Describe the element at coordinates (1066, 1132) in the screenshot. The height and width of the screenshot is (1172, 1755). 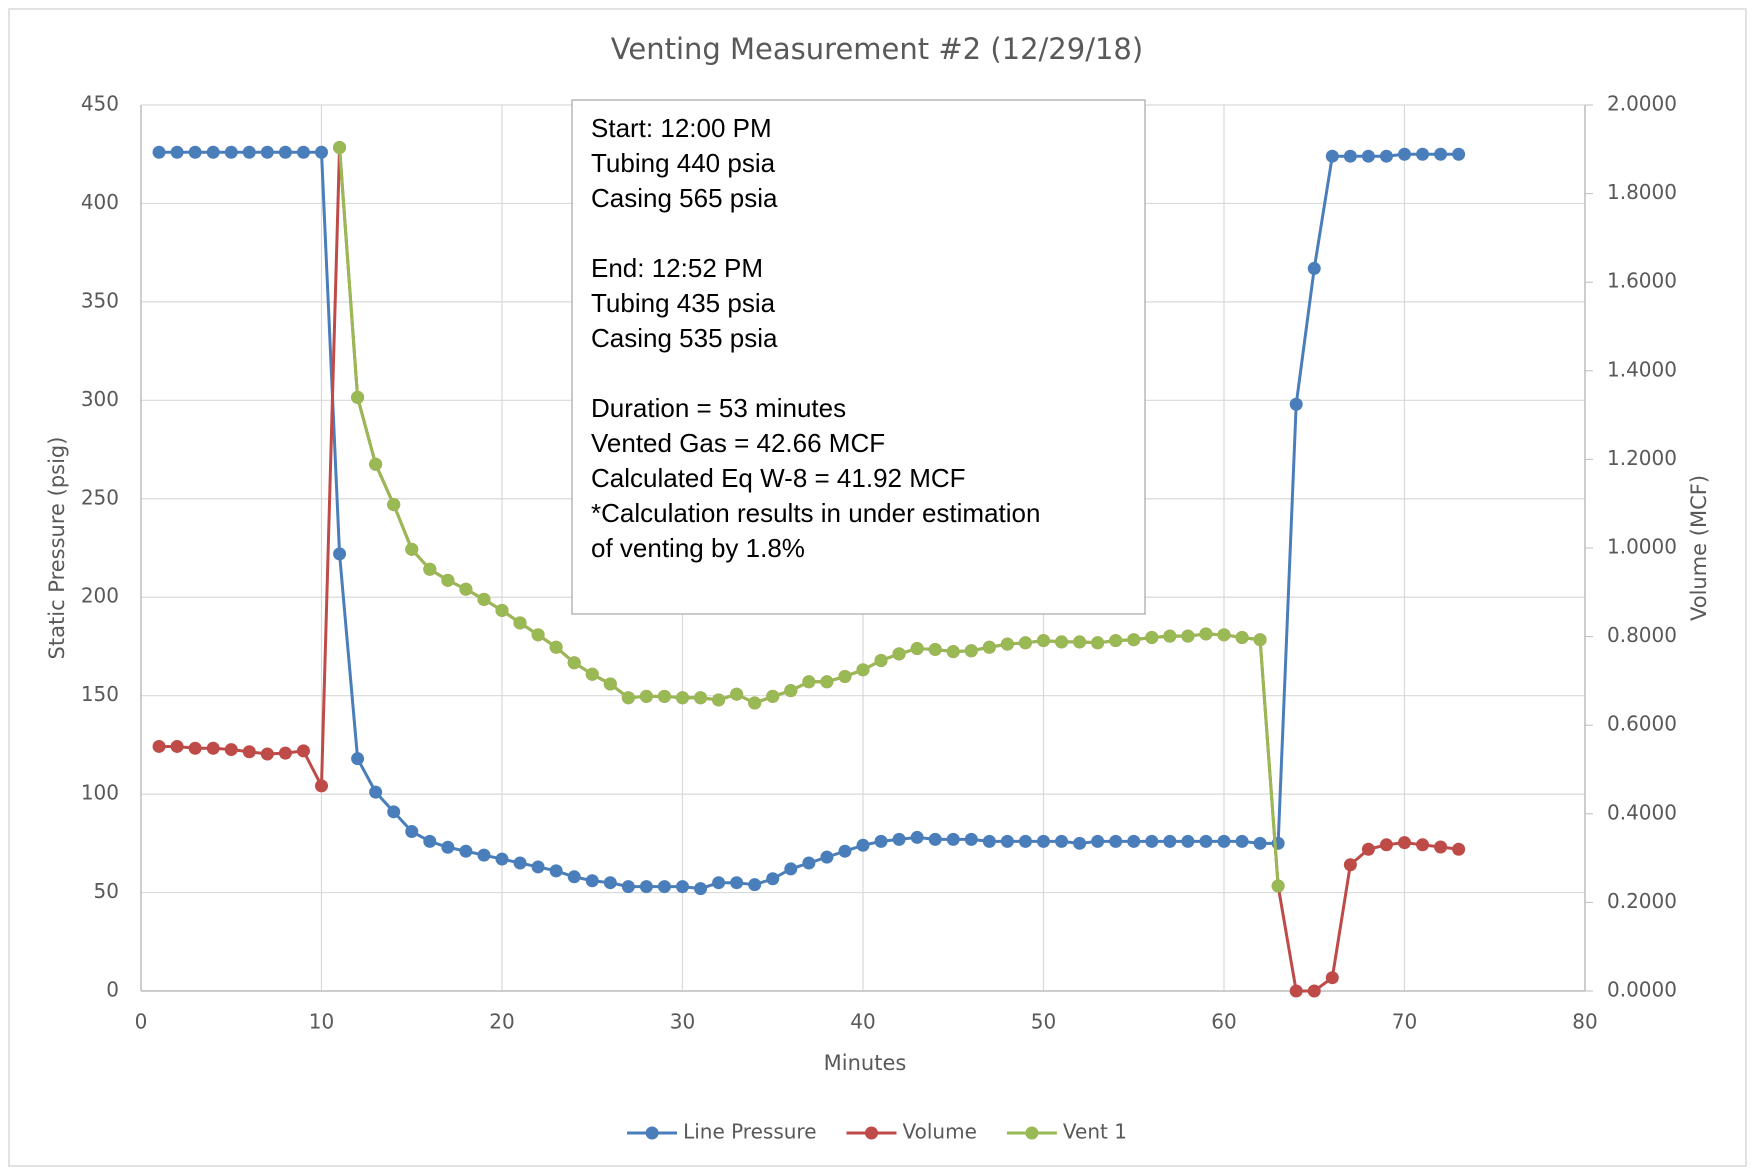
I see `legend-item: Vent 1` at that location.